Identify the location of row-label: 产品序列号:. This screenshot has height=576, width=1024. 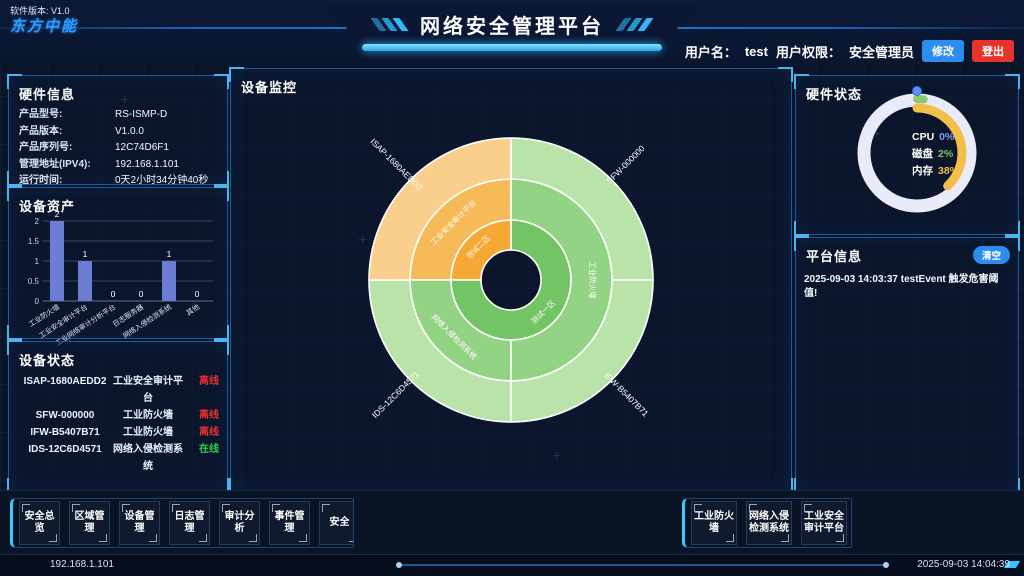
(46, 147).